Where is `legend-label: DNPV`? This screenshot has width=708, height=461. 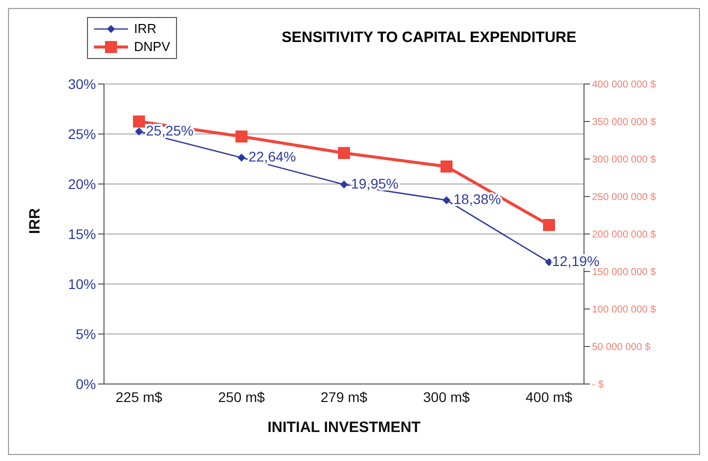 legend-label: DNPV is located at coordinates (152, 47).